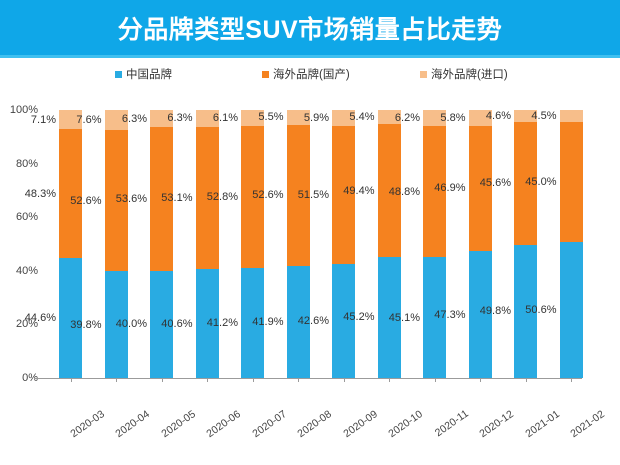 The width and height of the screenshot is (620, 465). What do you see at coordinates (89, 120) in the screenshot?
I see `bar-value-label: 7.6%` at bounding box center [89, 120].